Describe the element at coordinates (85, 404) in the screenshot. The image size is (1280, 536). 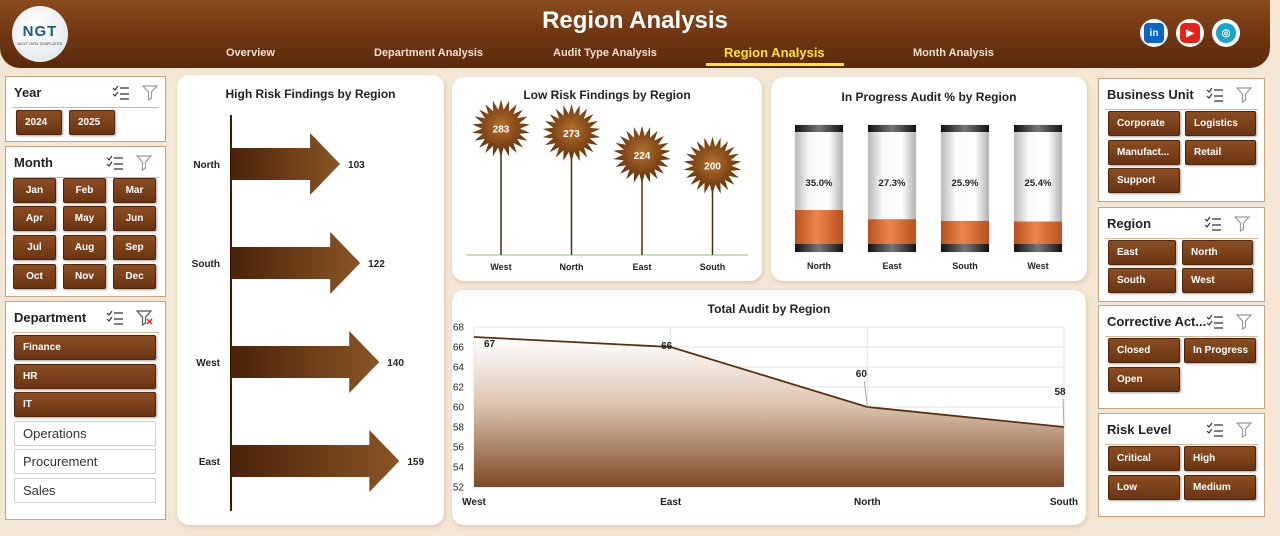
I see `department-it: IT` at that location.